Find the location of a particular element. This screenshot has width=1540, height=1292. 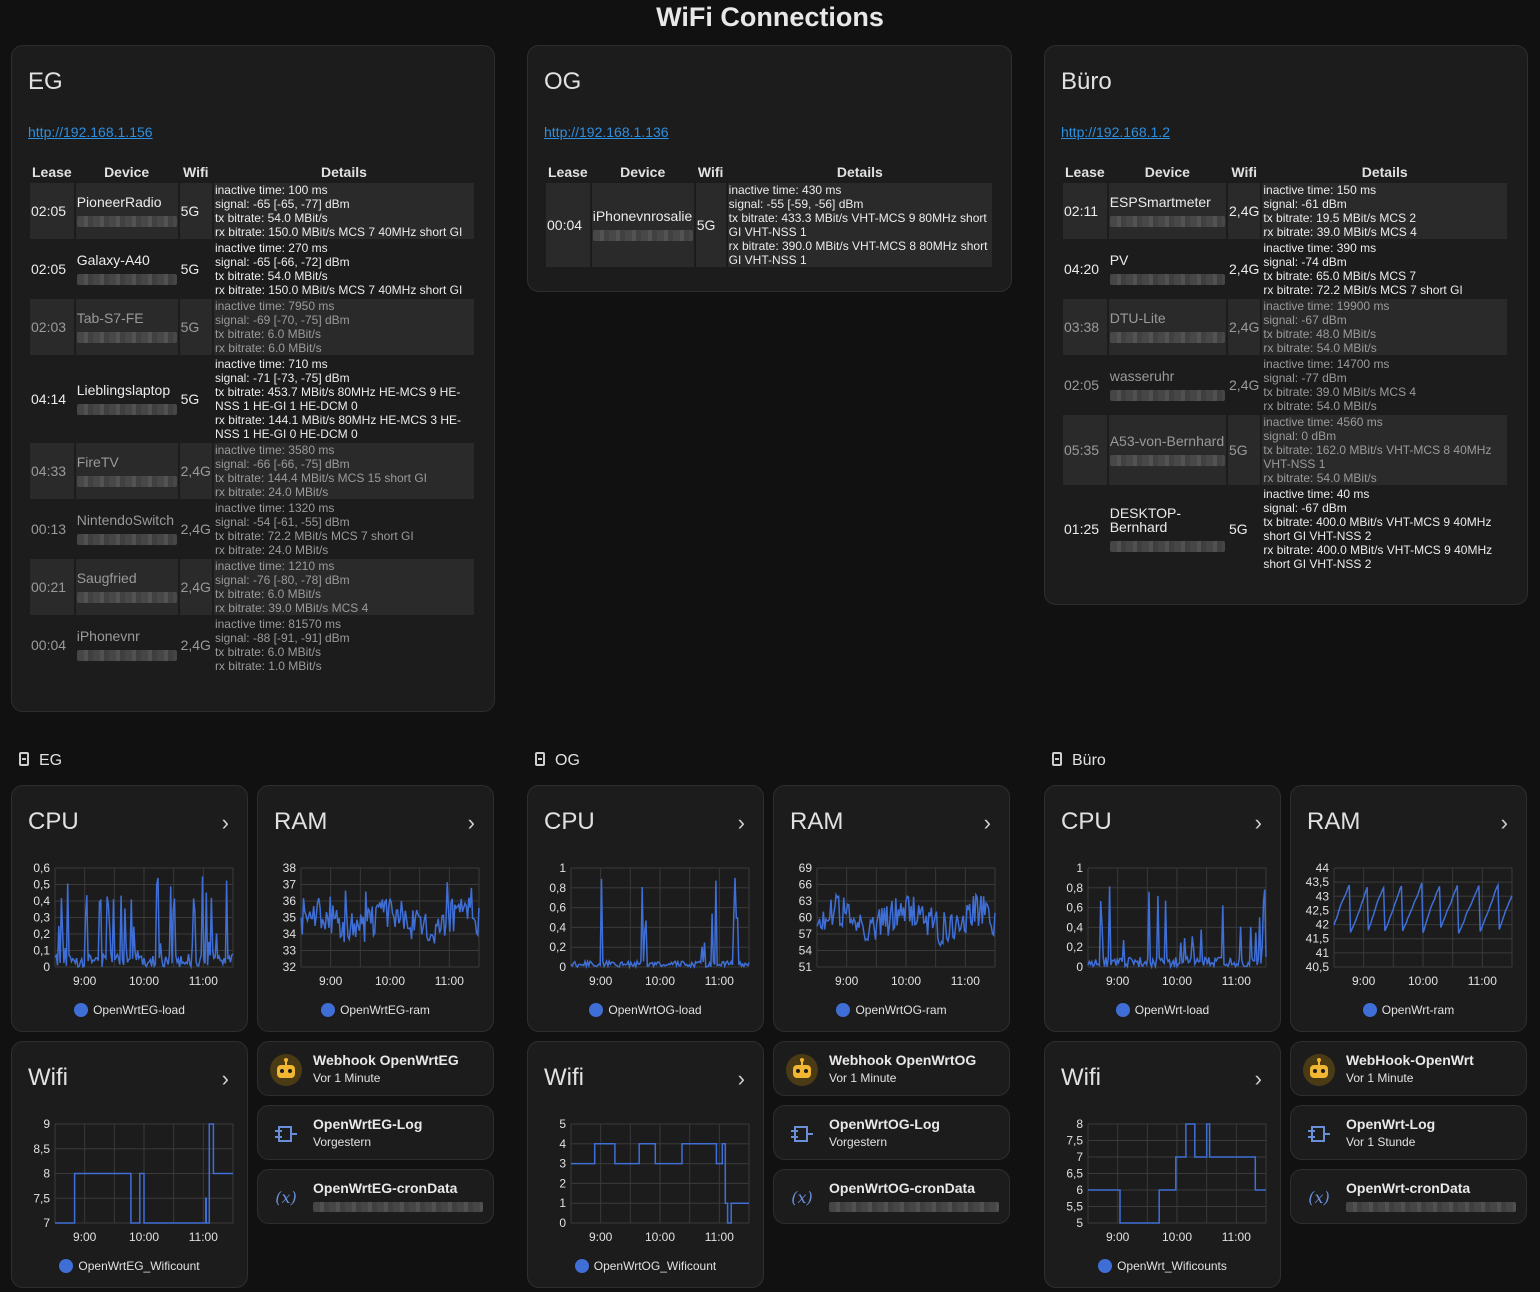

buero-cpu-chart: 1 0,8 0,6 0,4 0,2 0 9:00 10:00 11:00 is located at coordinates (1166, 924).